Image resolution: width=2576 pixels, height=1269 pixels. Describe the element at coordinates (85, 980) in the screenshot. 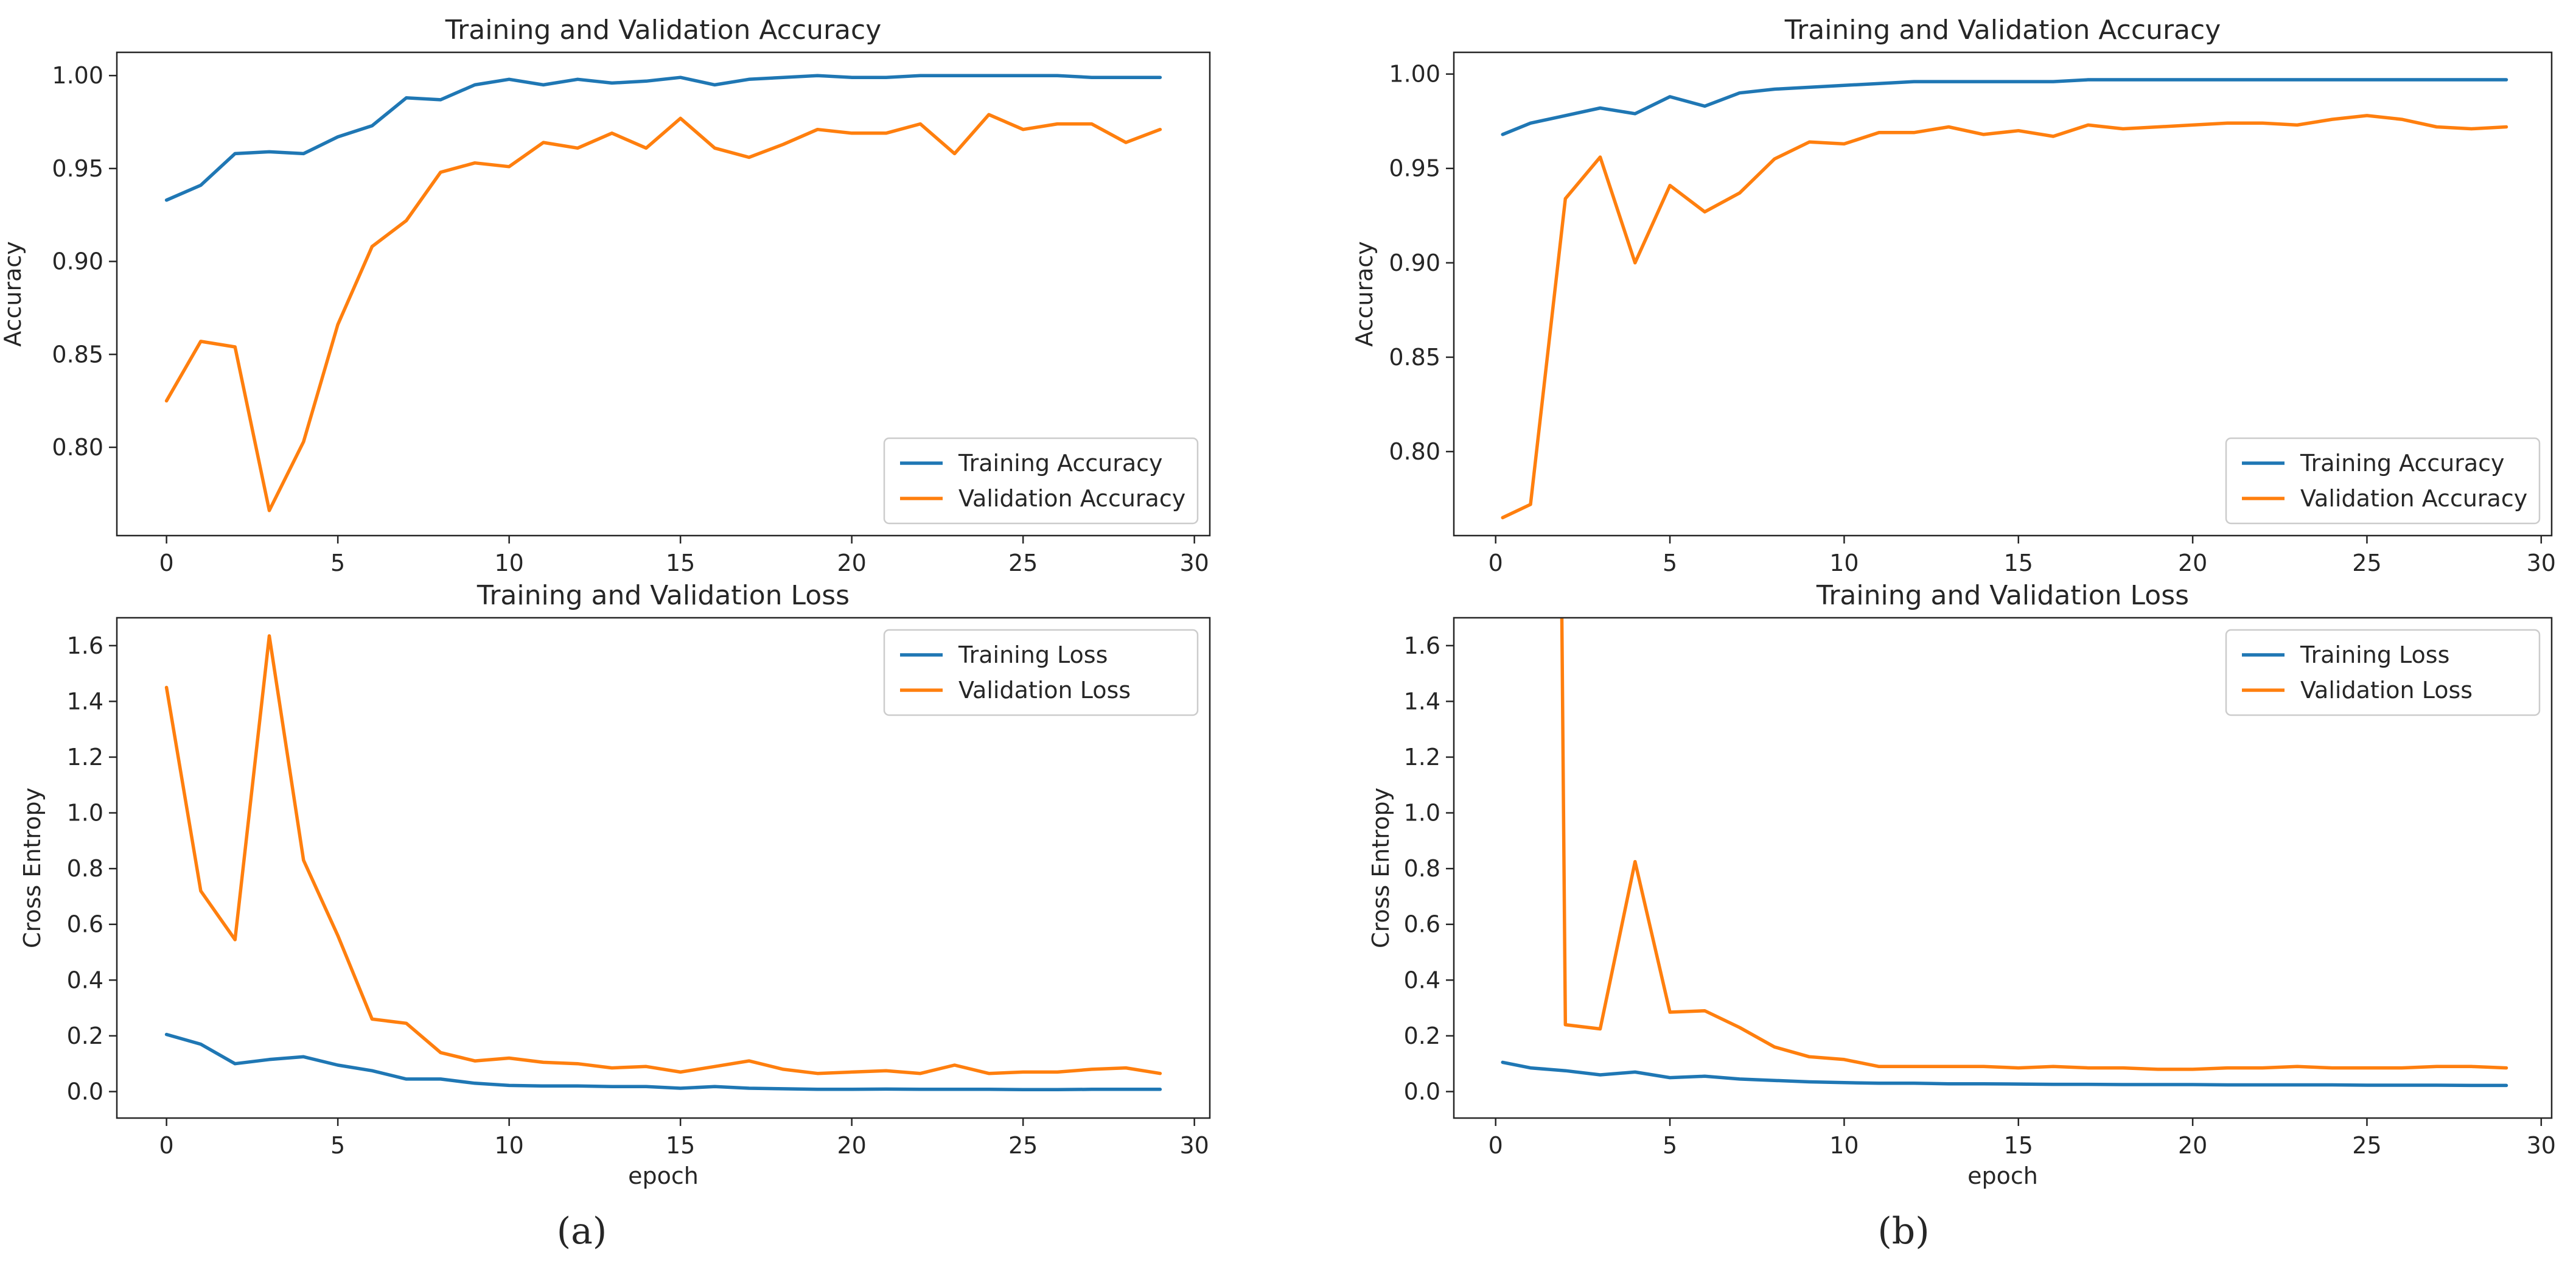

I see `y-tick-label: 0.4` at that location.